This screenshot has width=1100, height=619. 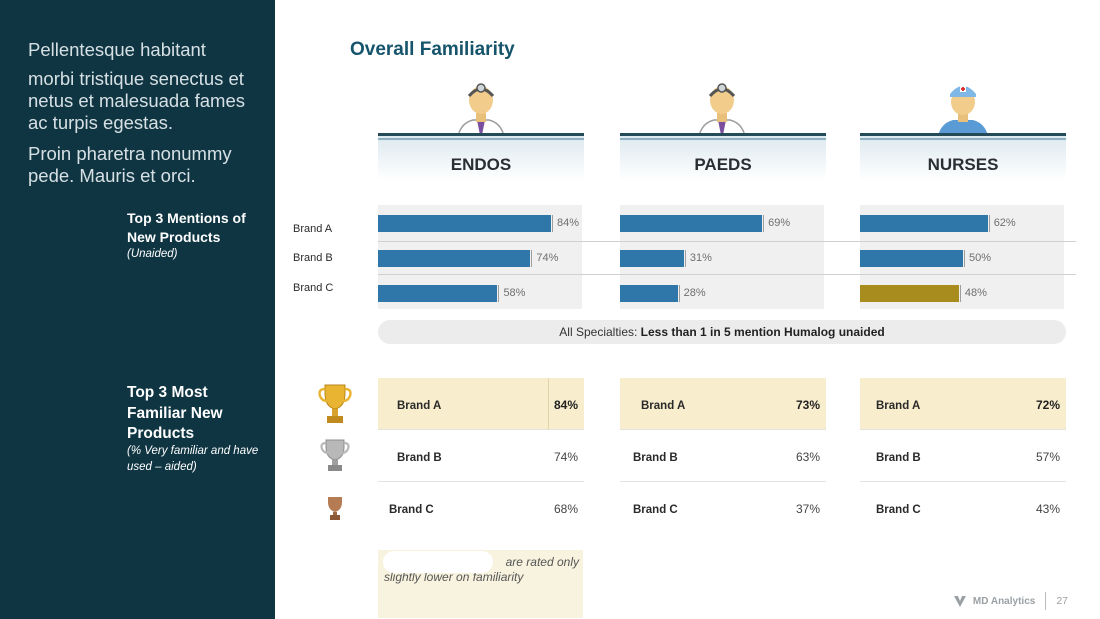 What do you see at coordinates (1004, 223) in the screenshot?
I see `bar-value-label: 62%` at bounding box center [1004, 223].